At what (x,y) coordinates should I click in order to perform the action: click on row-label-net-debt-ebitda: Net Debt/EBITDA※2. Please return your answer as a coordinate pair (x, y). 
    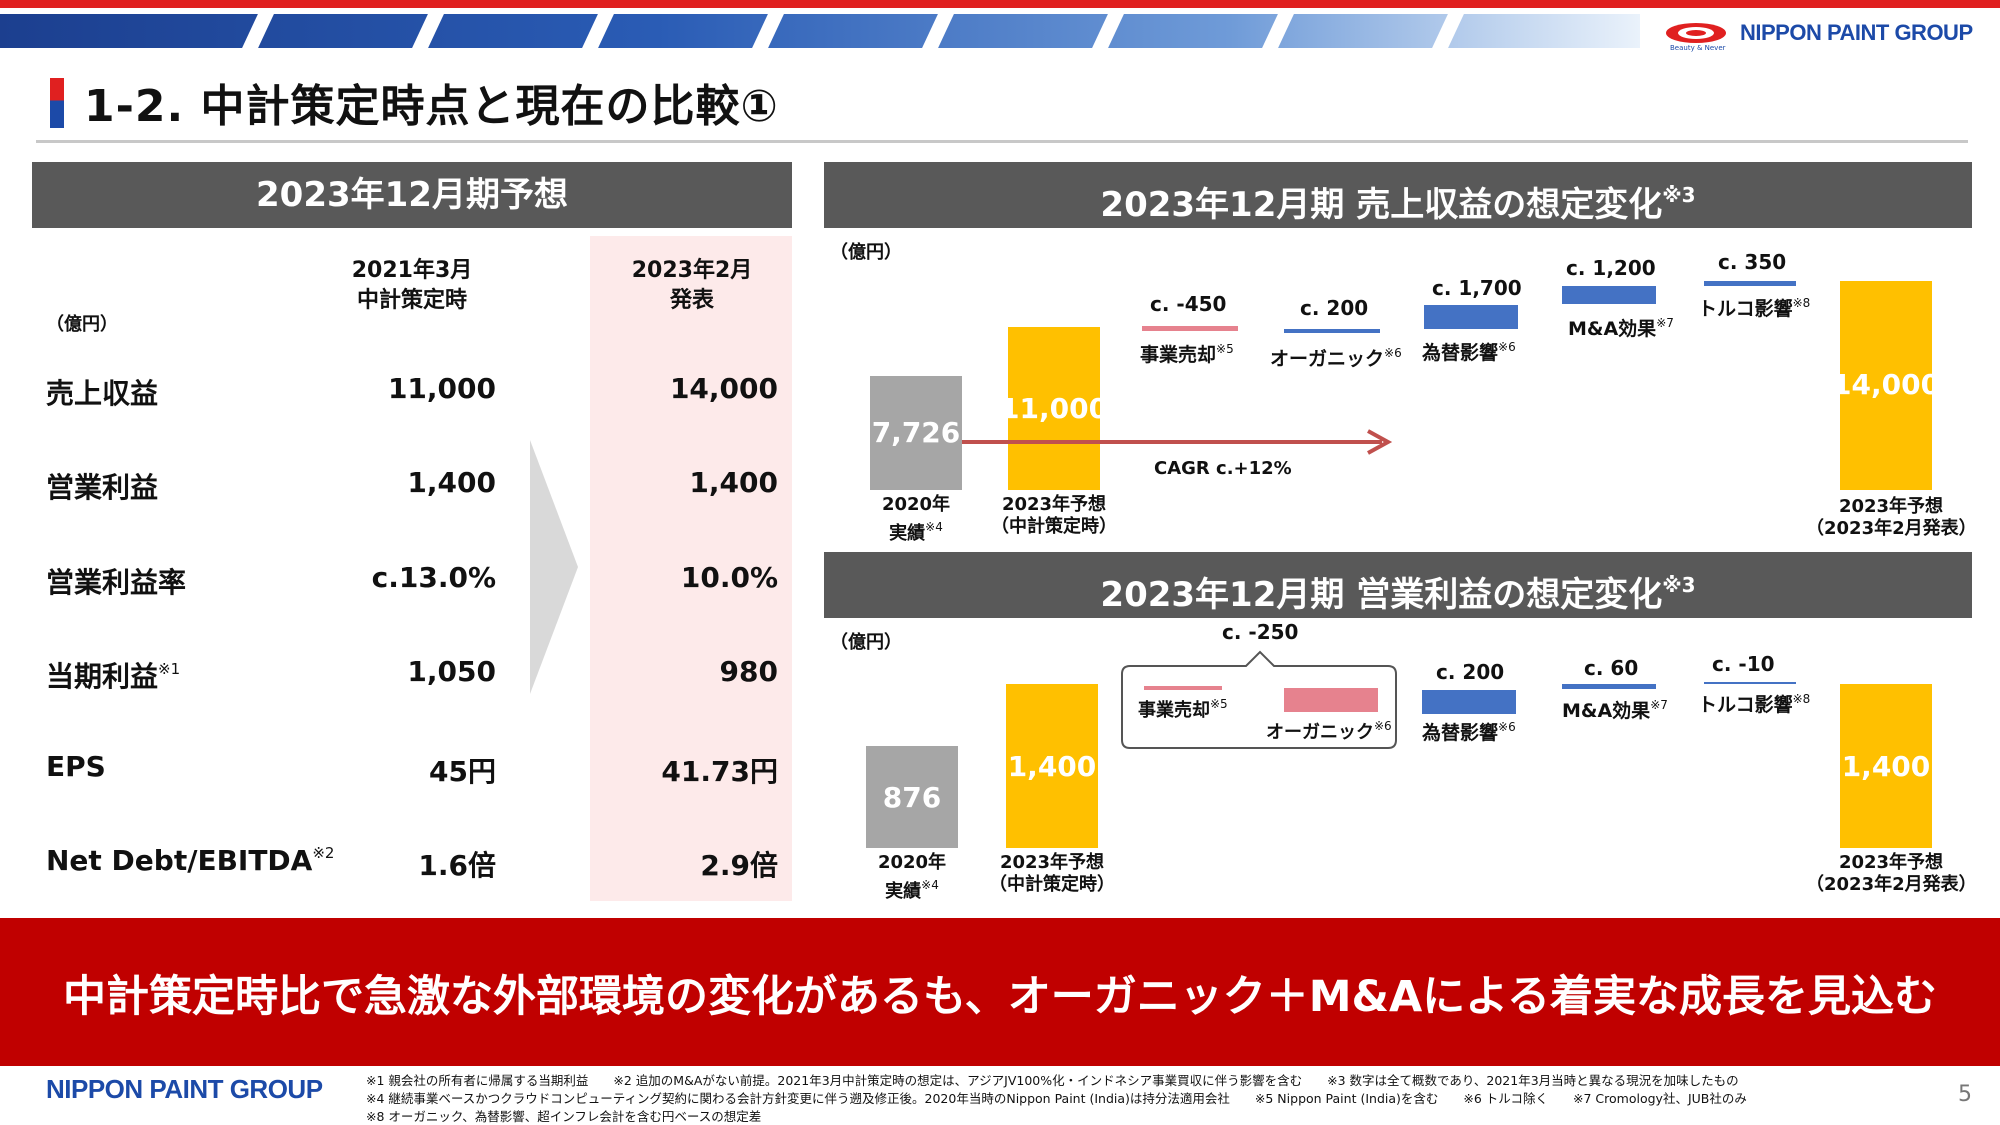
    Looking at the image, I should click on (190, 860).